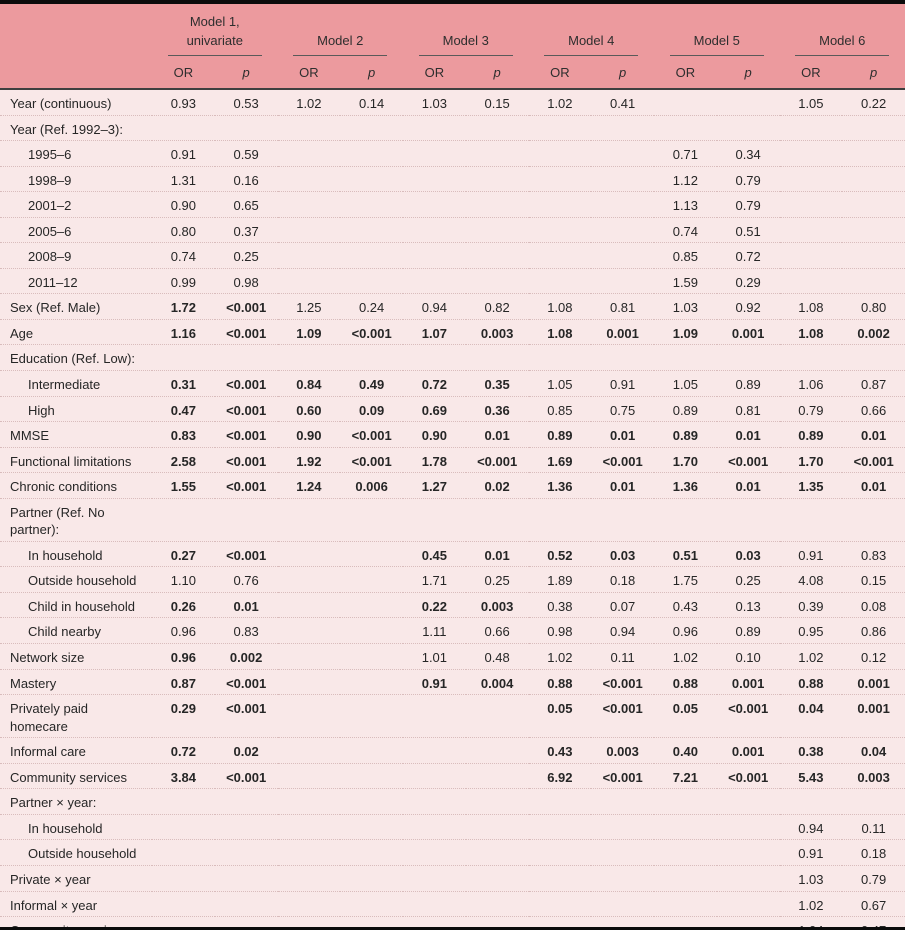  Describe the element at coordinates (309, 485) in the screenshot. I see `value-cell: 1.24` at that location.